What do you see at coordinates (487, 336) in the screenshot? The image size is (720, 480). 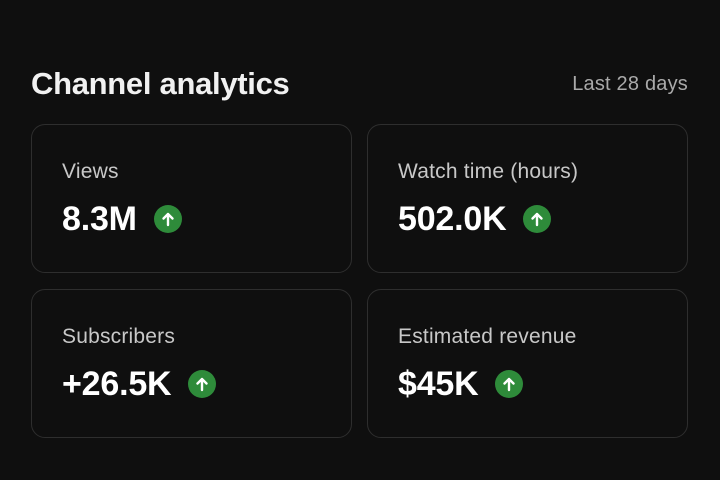 I see `metric-label: Estimated revenue` at bounding box center [487, 336].